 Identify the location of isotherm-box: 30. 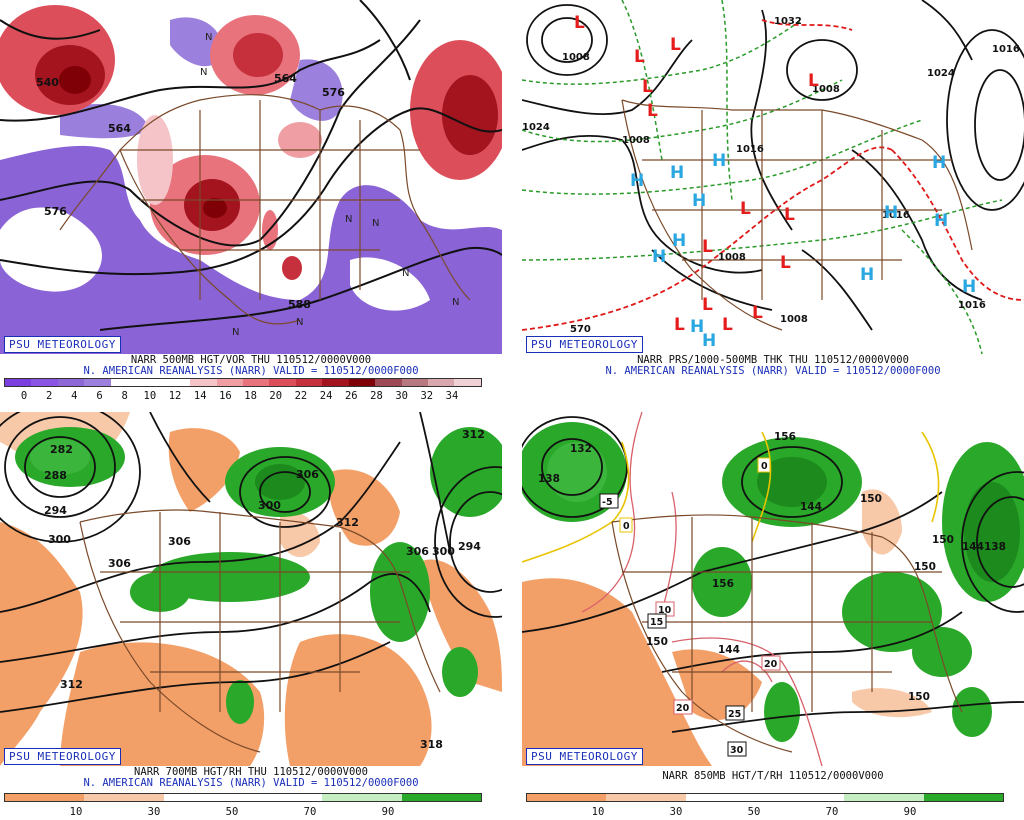
(737, 749).